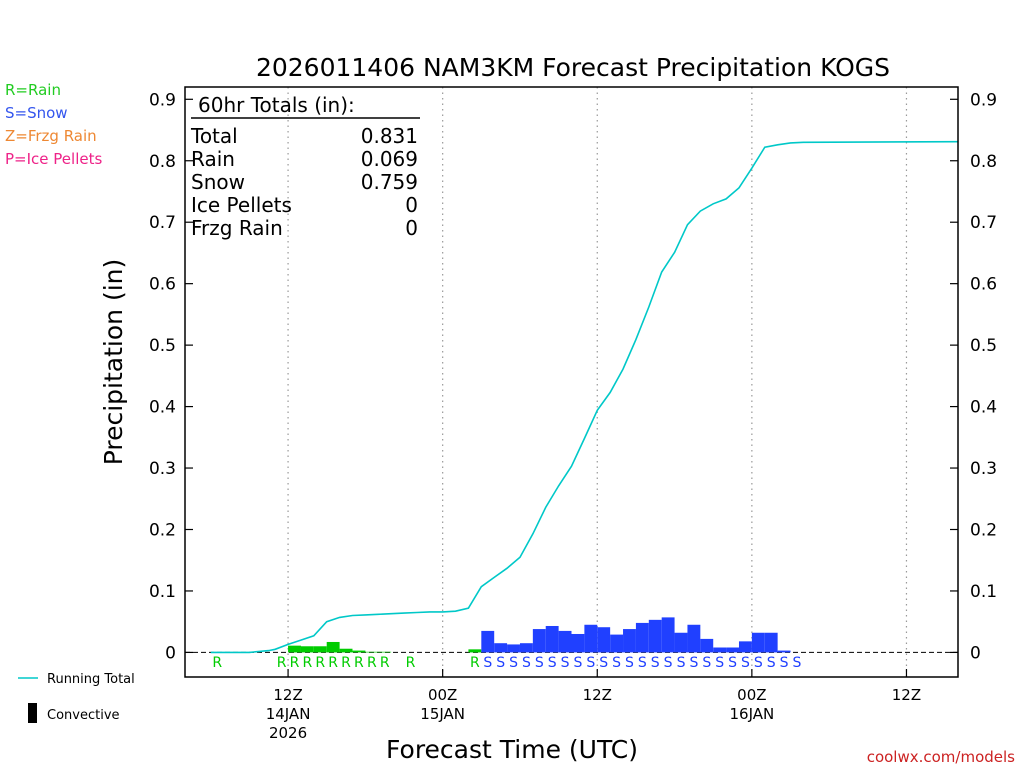  Describe the element at coordinates (162, 162) in the screenshot. I see `y-tick-label-left: 0.8` at that location.